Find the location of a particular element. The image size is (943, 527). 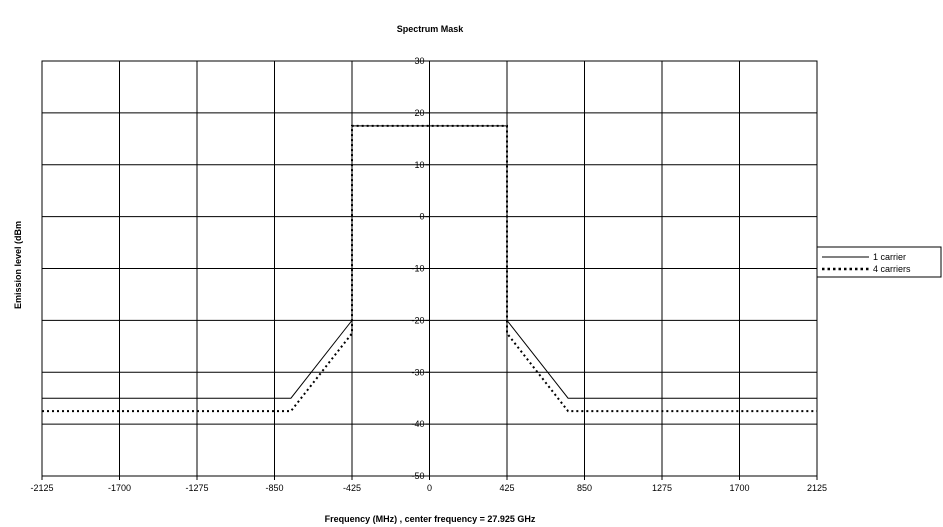

x-tick-label-10: 2125 is located at coordinates (817, 488).